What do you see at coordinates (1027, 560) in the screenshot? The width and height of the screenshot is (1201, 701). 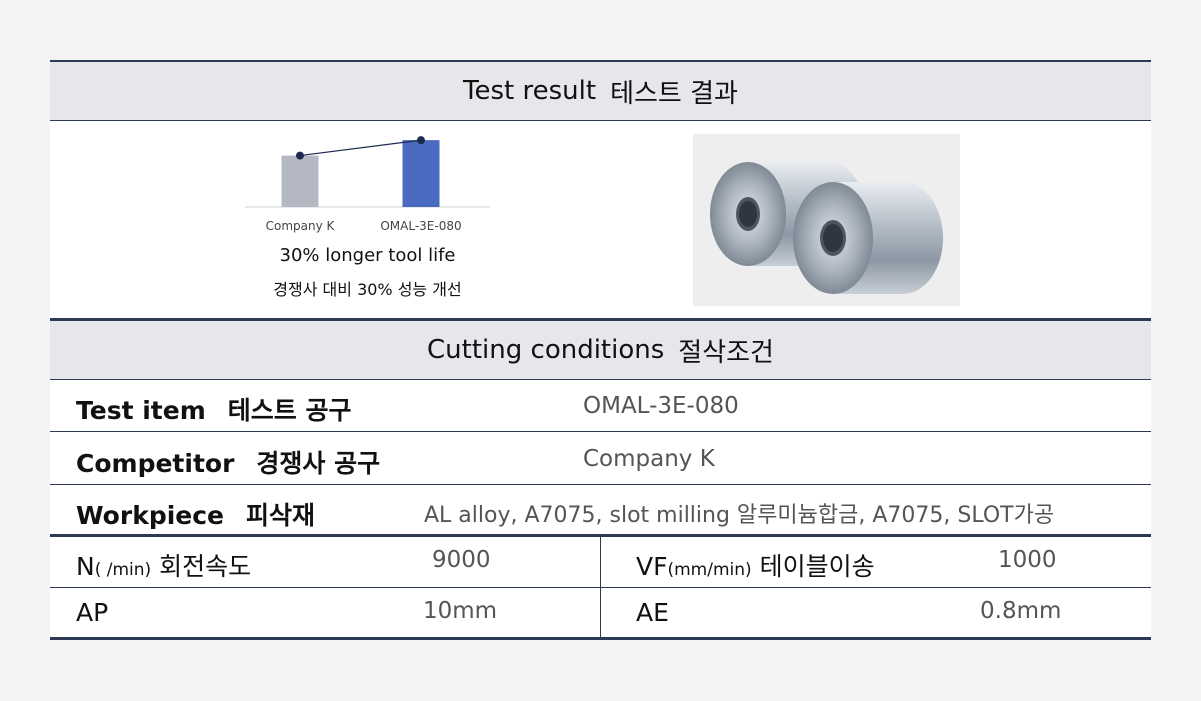 I see `vf-value: 1000` at bounding box center [1027, 560].